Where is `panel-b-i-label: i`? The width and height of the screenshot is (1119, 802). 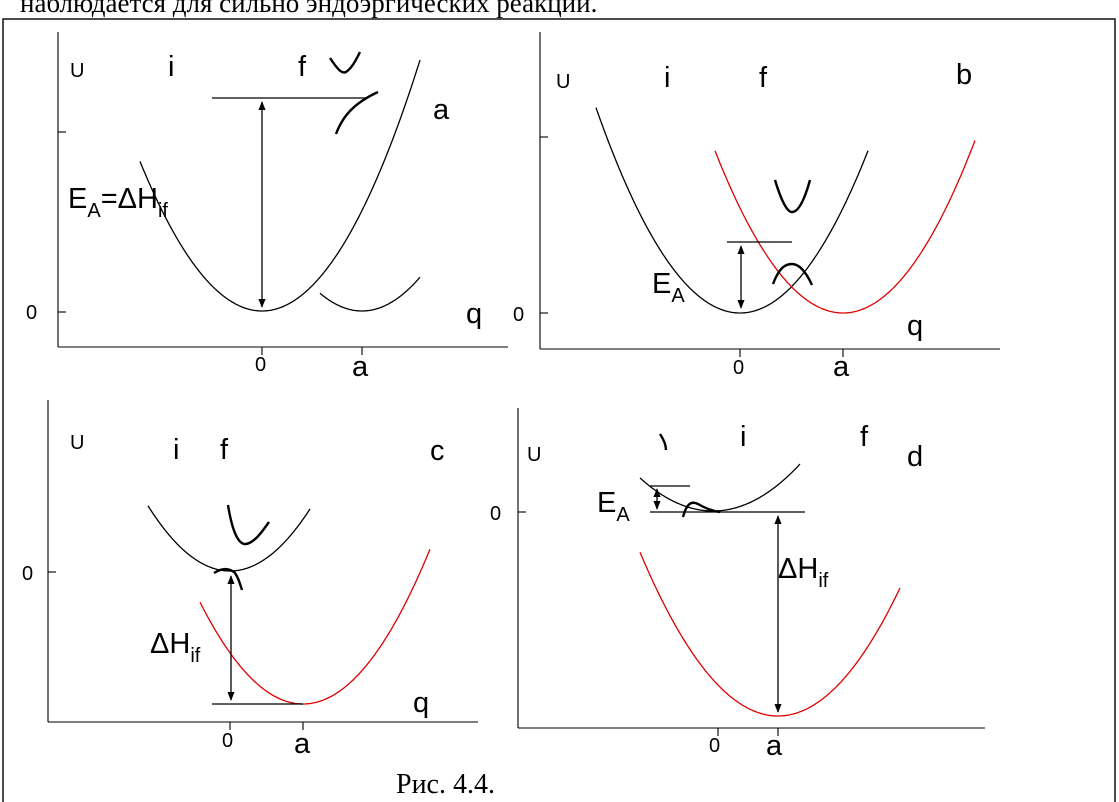
panel-b-i-label: i is located at coordinates (667, 78).